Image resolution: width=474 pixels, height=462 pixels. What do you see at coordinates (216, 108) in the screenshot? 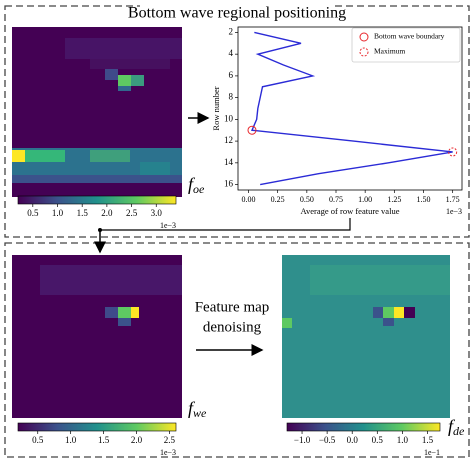
I see `y-axis-label: Row number` at bounding box center [216, 108].